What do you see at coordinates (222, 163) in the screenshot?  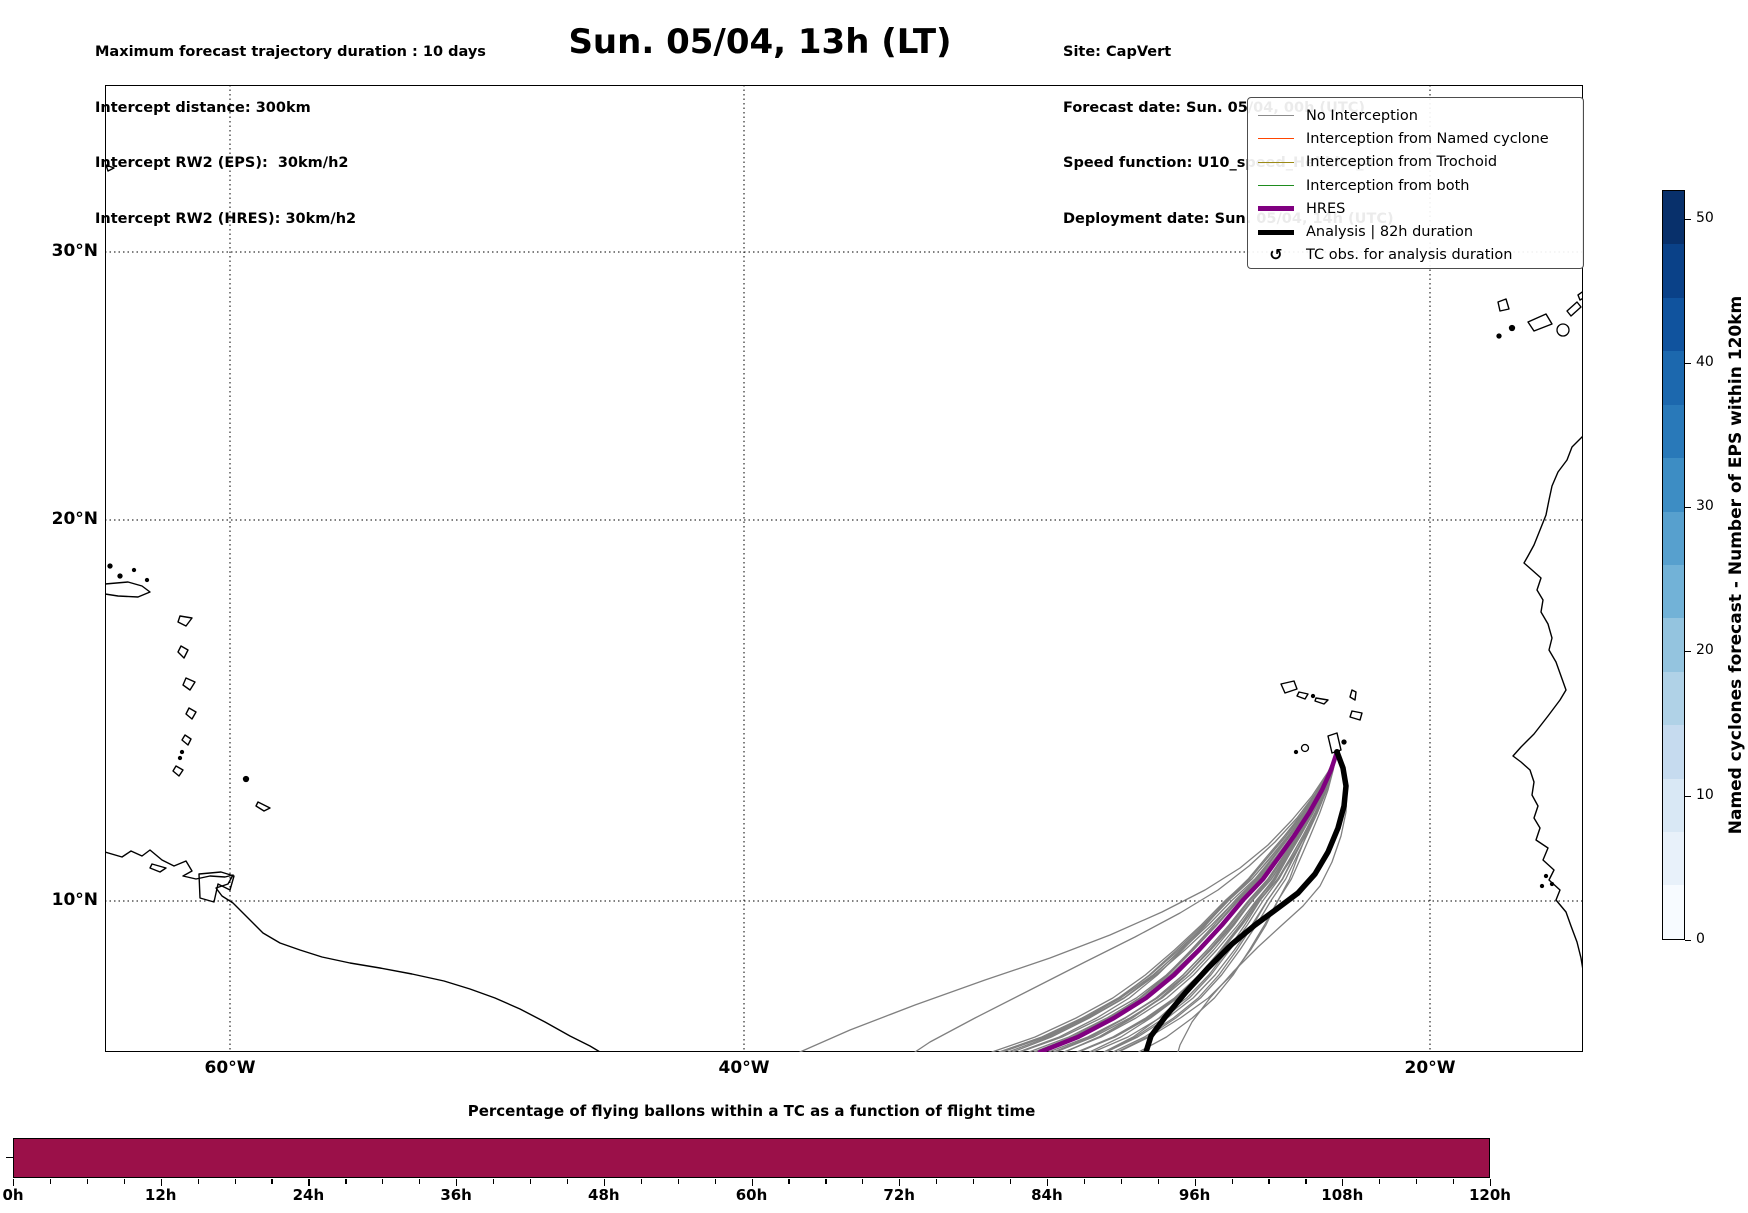 I see `intercept-rw2-eps-text: Intercept RW2 (EPS): 30km/h2` at bounding box center [222, 163].